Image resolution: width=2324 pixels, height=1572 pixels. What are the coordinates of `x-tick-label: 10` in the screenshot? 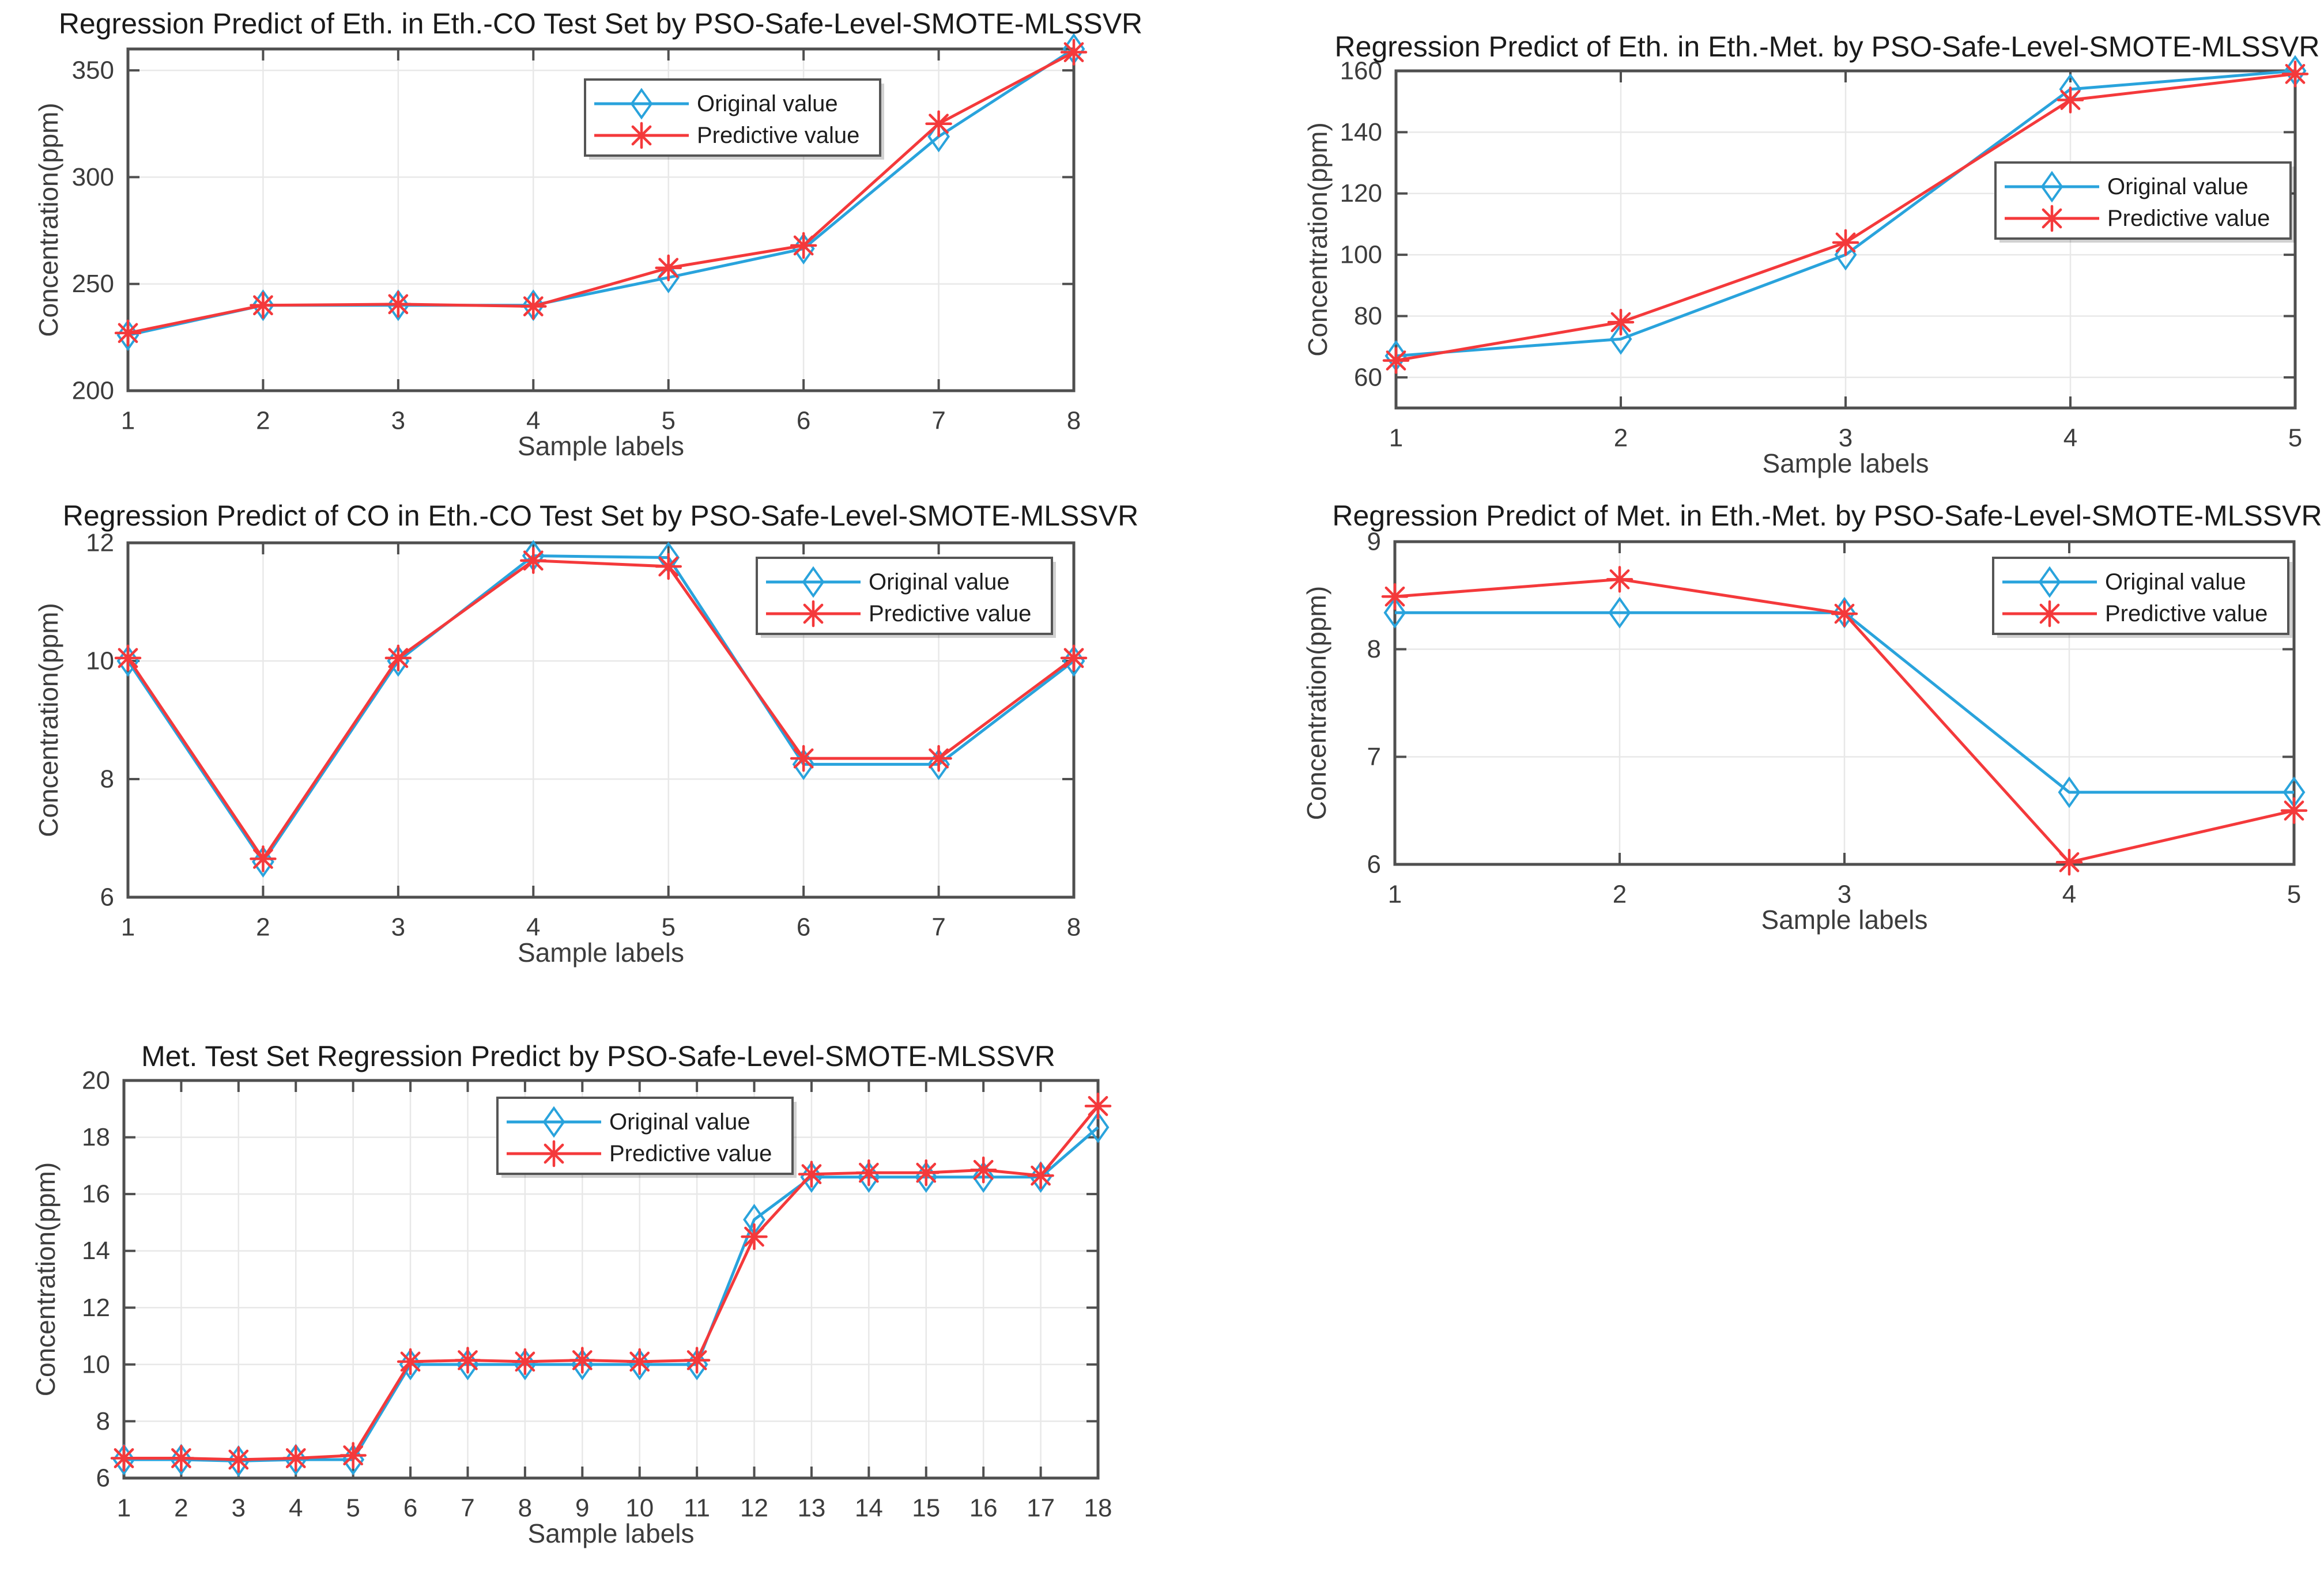 It's located at (639, 1508).